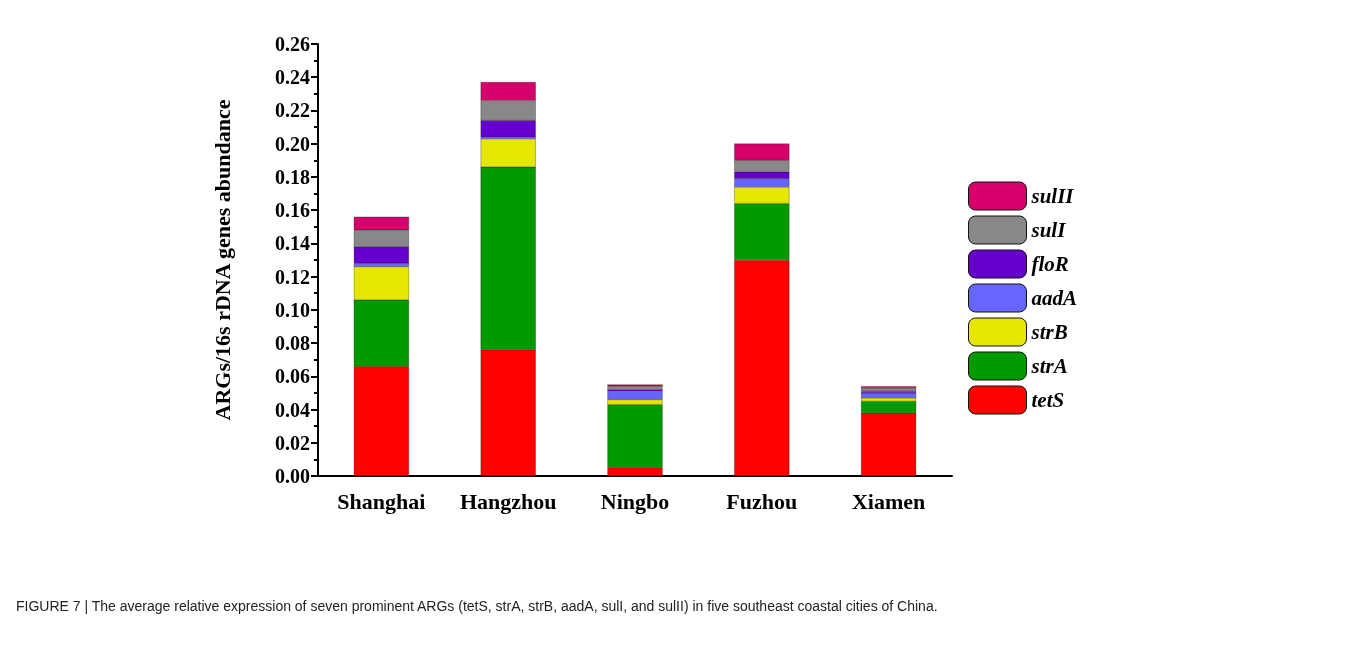 The width and height of the screenshot is (1355, 652). I want to click on y-axis-title: ARGs/16s rDNA genes abundance, so click(222, 260).